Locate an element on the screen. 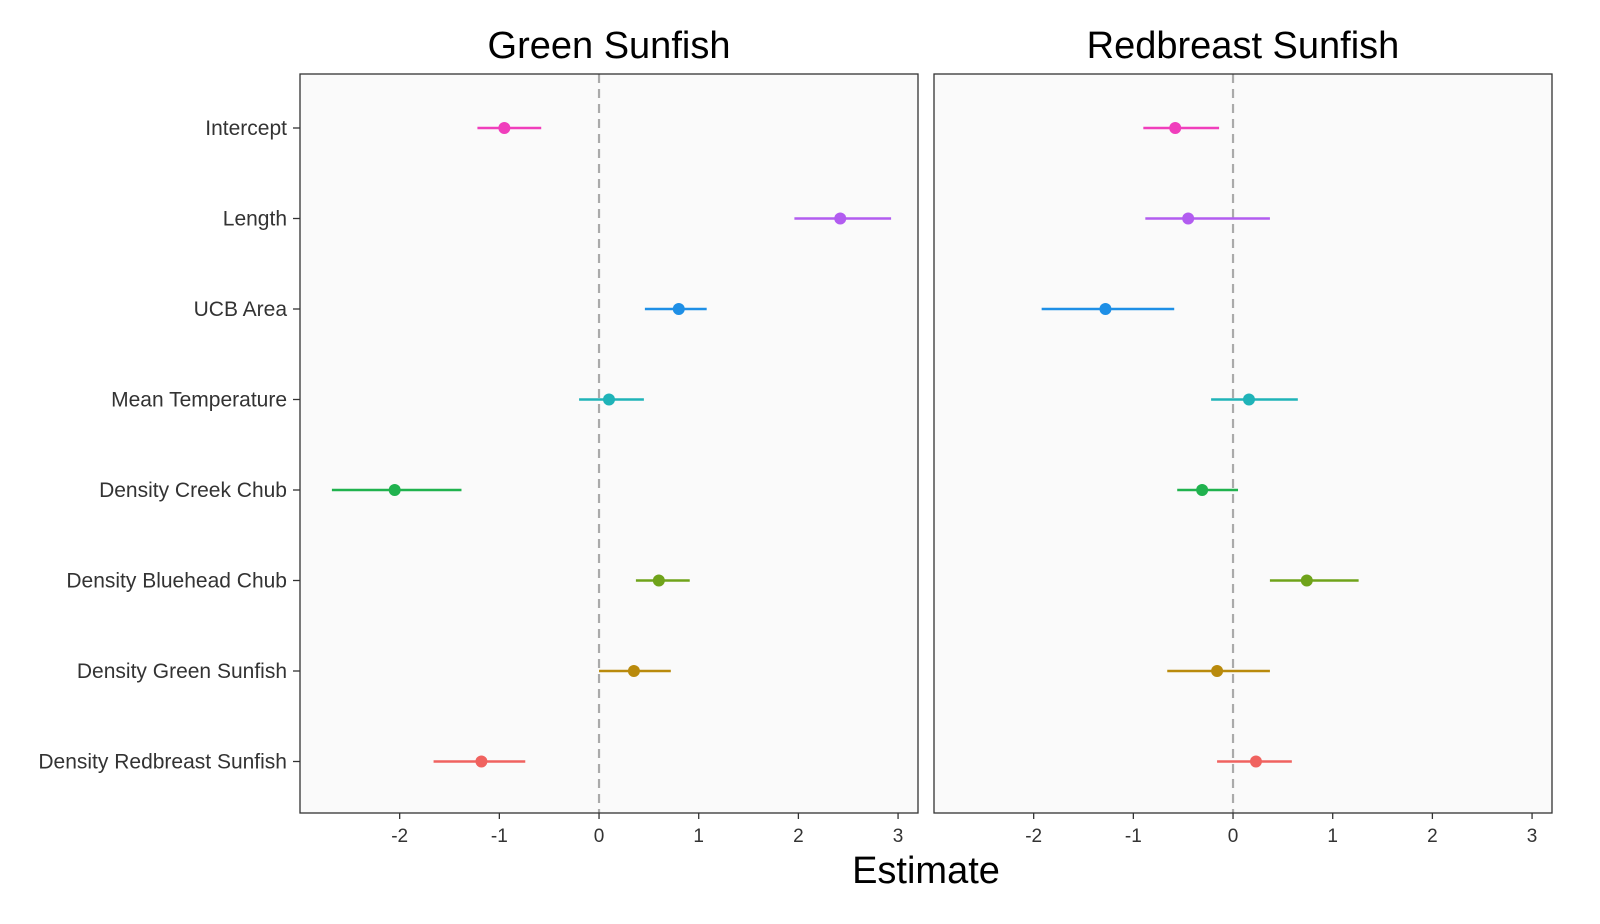 The height and width of the screenshot is (924, 1600). y-tick-label: Intercept is located at coordinates (246, 128).